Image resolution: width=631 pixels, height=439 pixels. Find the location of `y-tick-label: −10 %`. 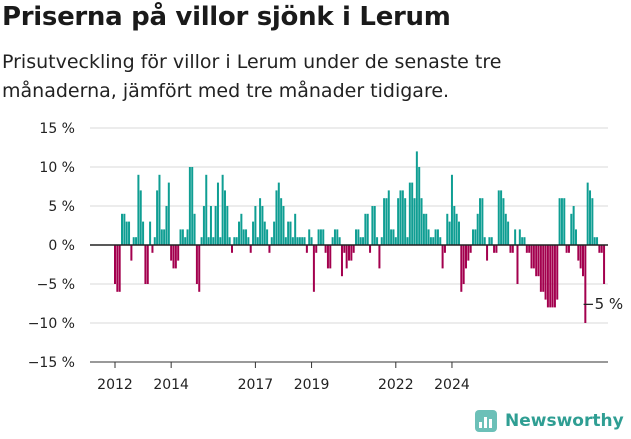

y-tick-label: −10 % is located at coordinates (51, 324).